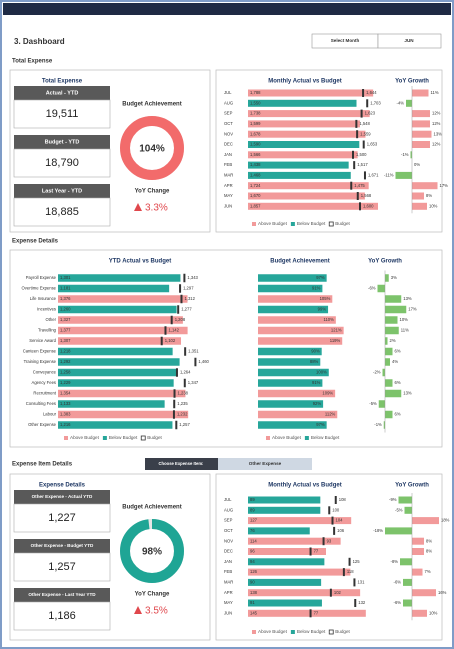 This screenshot has height=649, width=454. What do you see at coordinates (40, 351) in the screenshot?
I see `category-label: Canteen Expense` at bounding box center [40, 351].